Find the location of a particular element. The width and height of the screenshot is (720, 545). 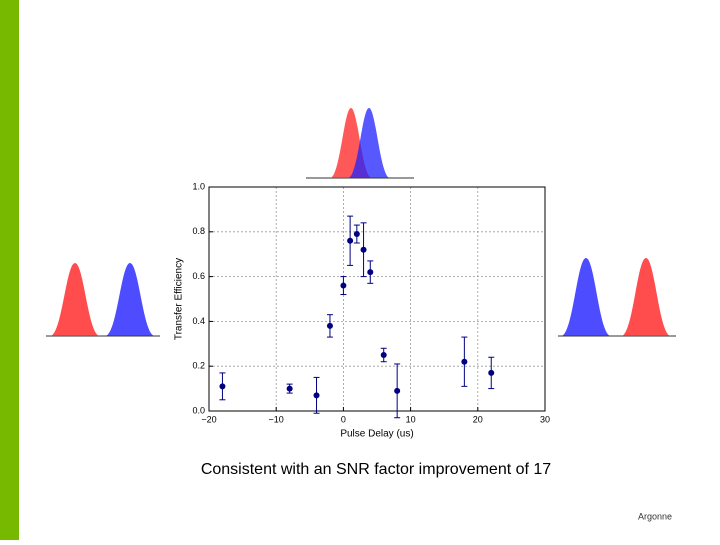

y-axis-label: Transfer Efficiency is located at coordinates (179, 299).